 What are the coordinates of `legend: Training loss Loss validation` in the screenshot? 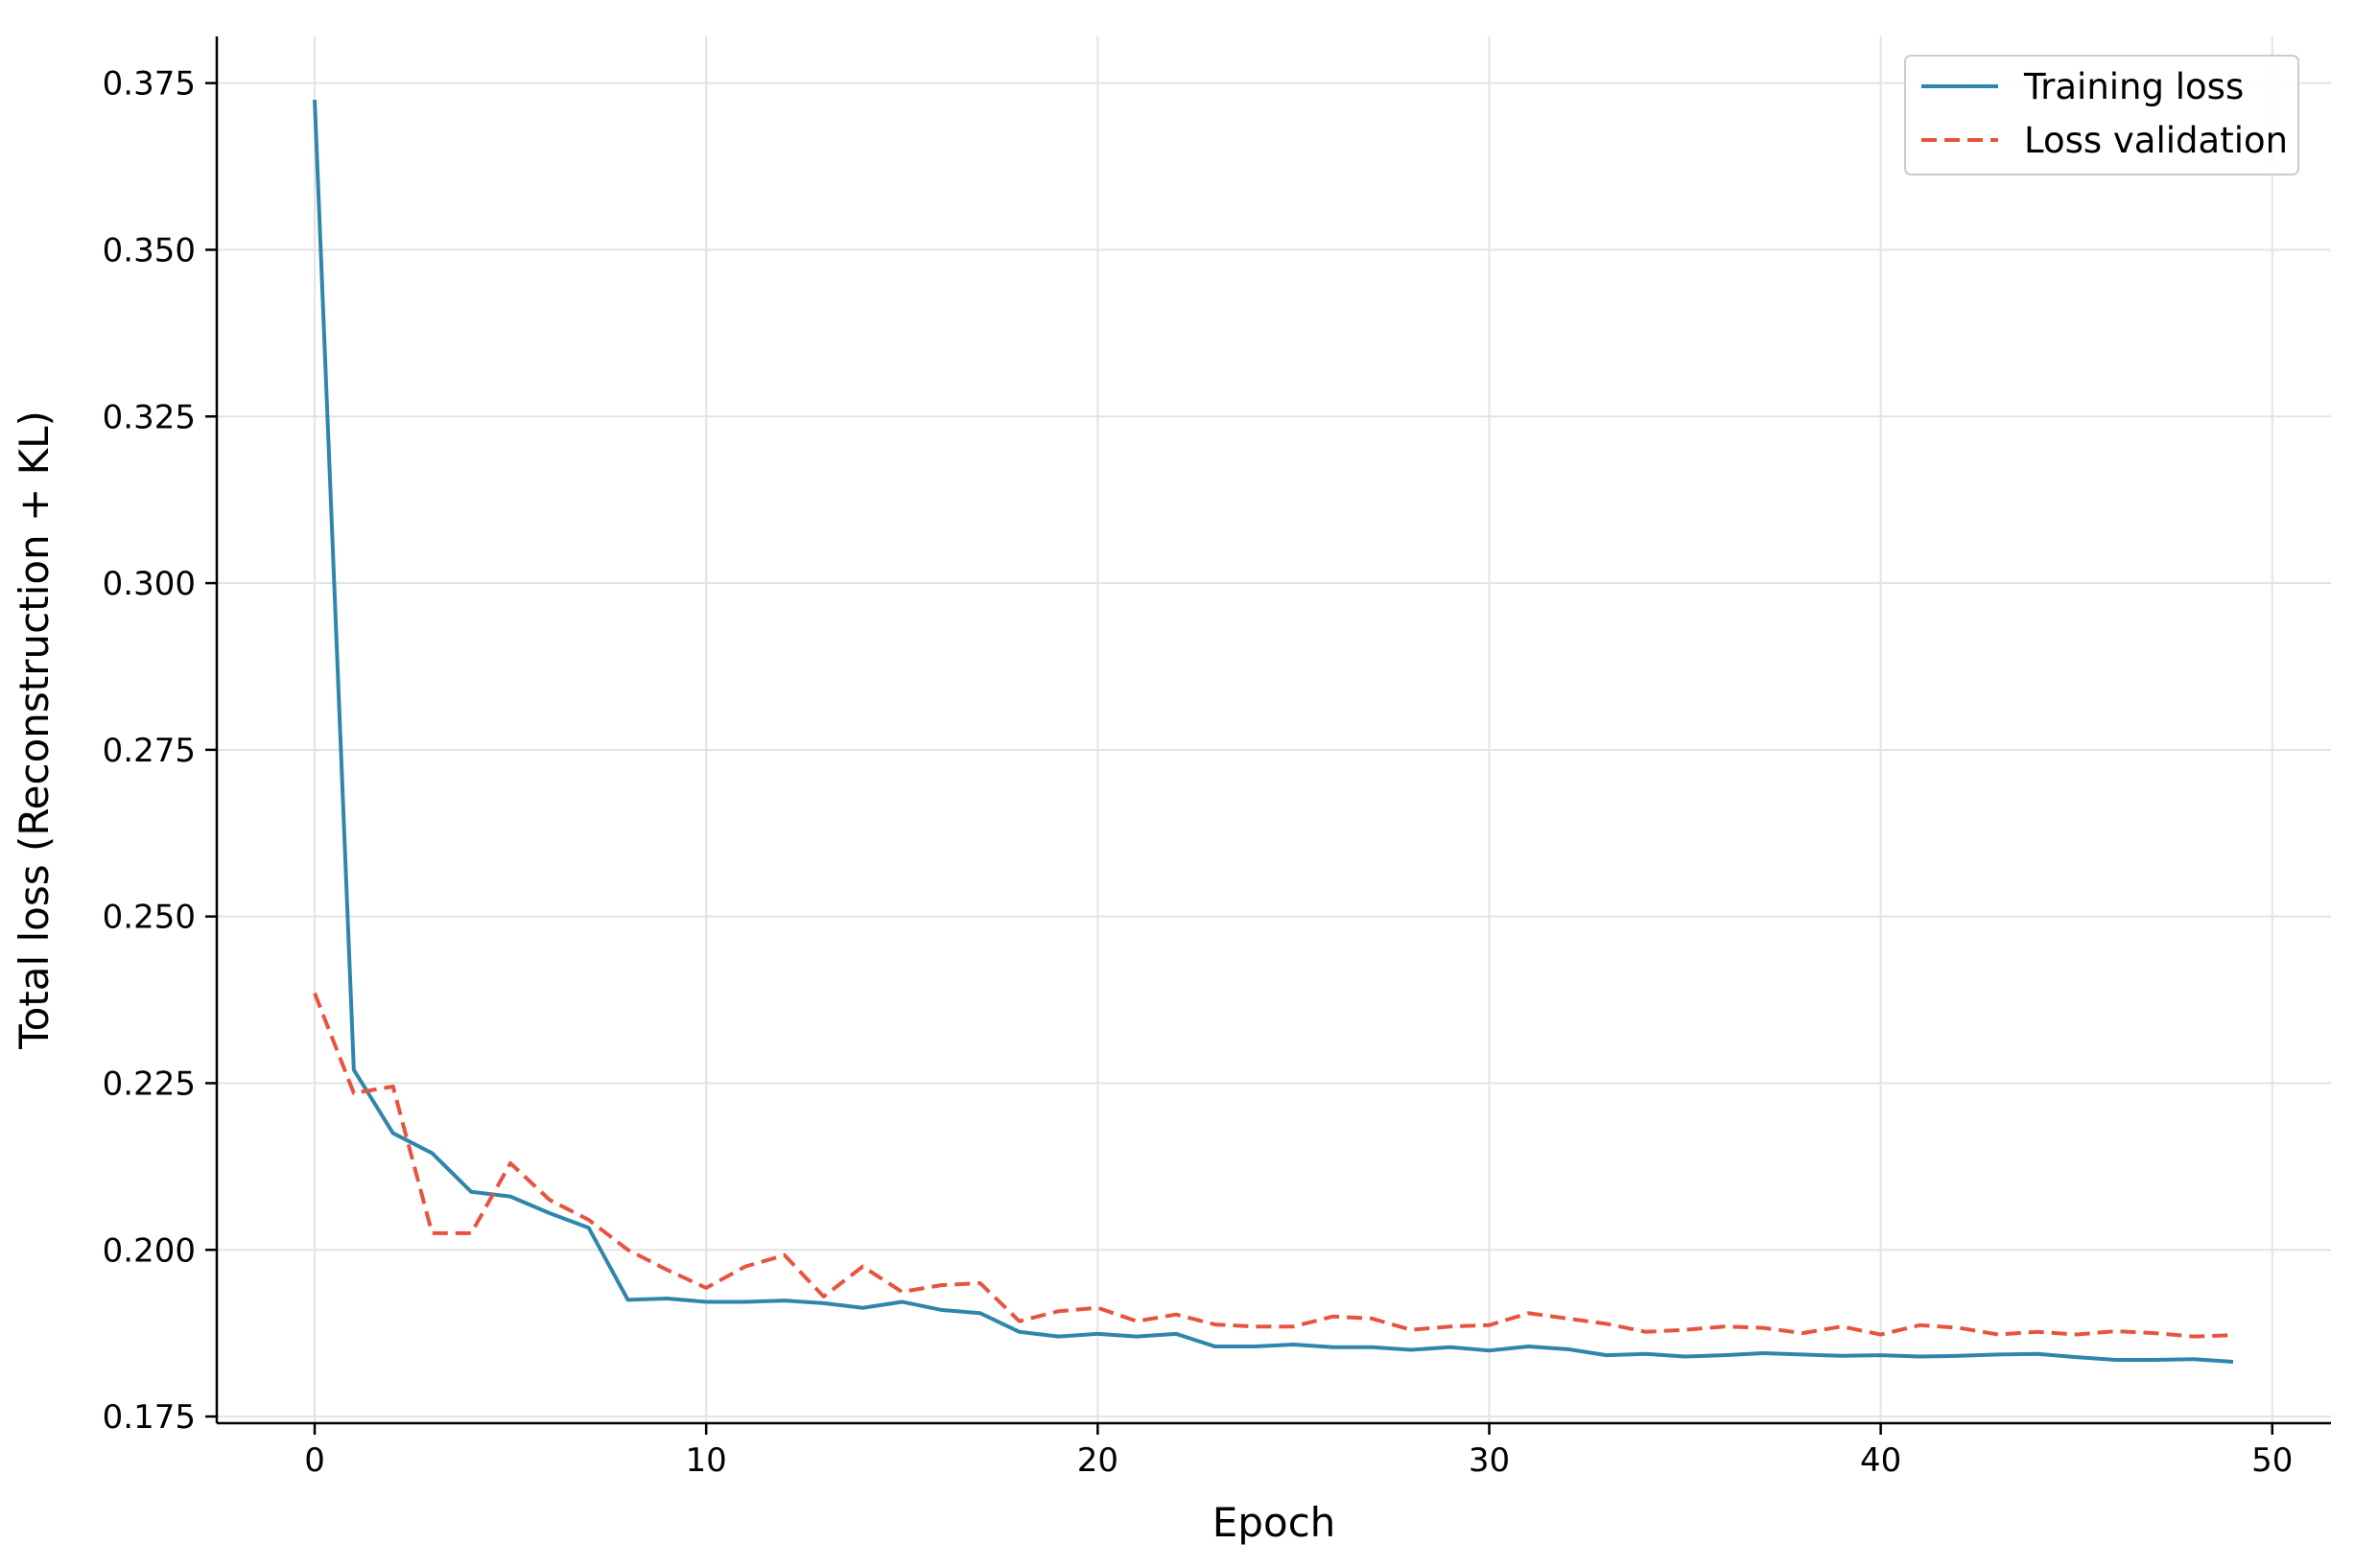 It's located at (2101, 115).